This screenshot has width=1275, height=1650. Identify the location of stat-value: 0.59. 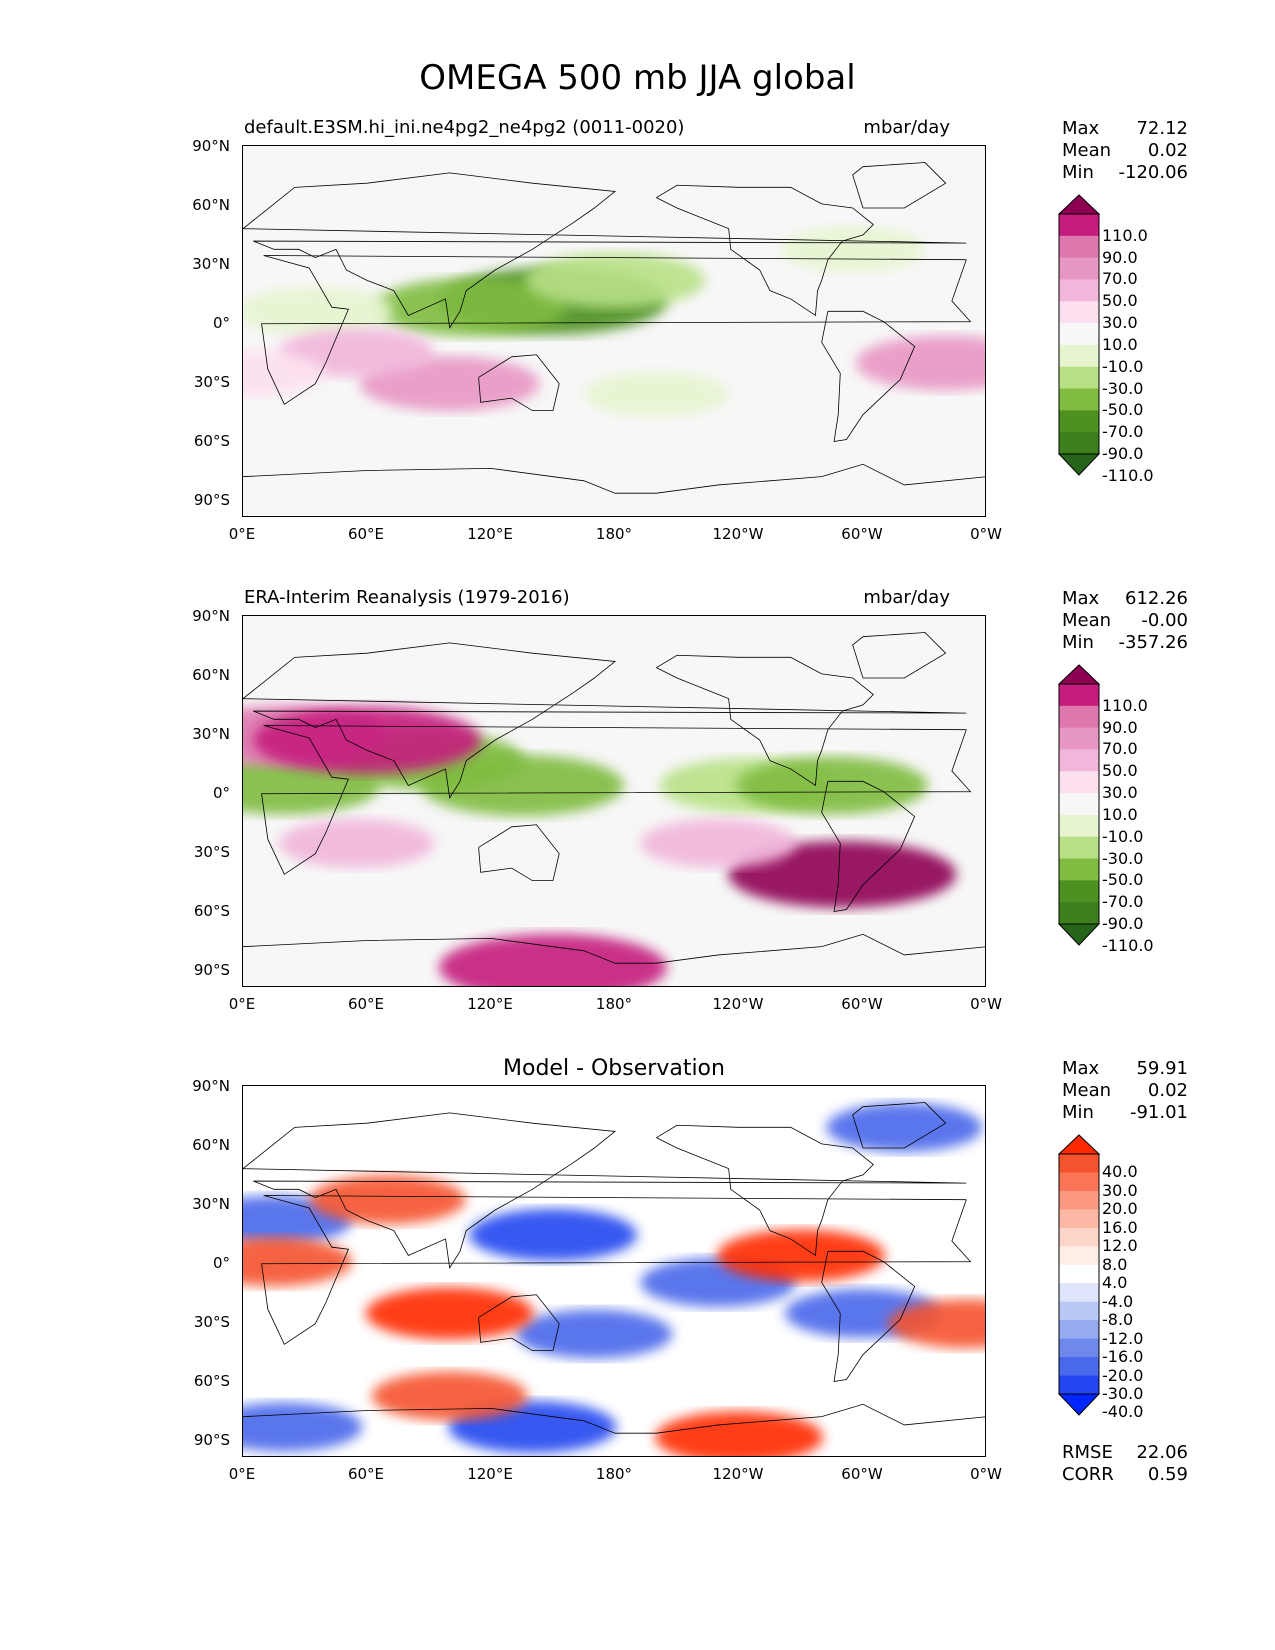
(1167, 1474).